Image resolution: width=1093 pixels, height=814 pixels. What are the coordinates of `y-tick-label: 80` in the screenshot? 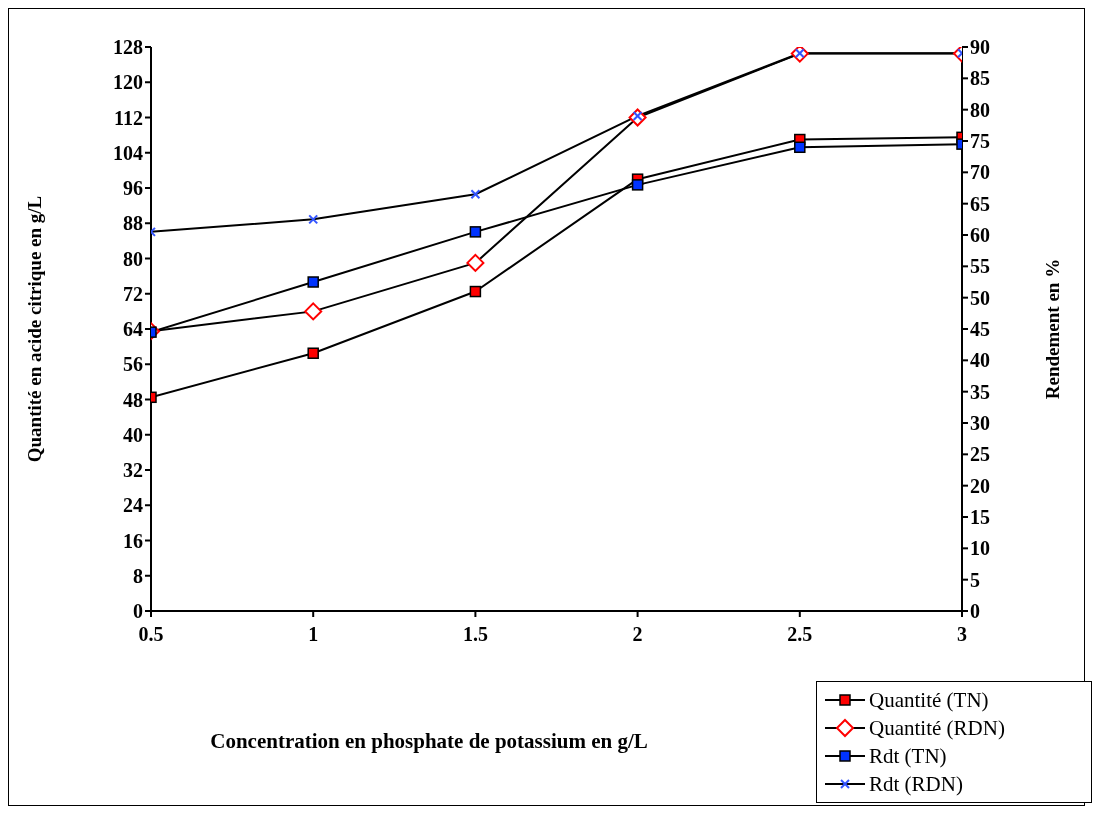 It's located at (133, 258).